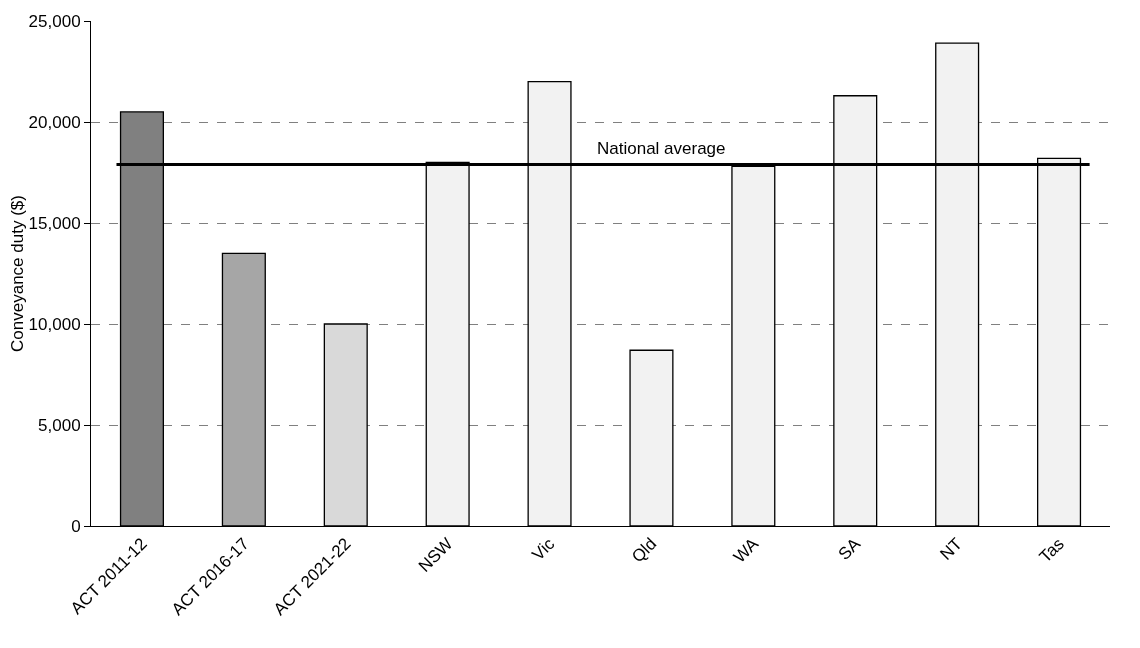 The width and height of the screenshot is (1140, 648). Describe the element at coordinates (849, 548) in the screenshot. I see `x-tick-label: SA` at that location.